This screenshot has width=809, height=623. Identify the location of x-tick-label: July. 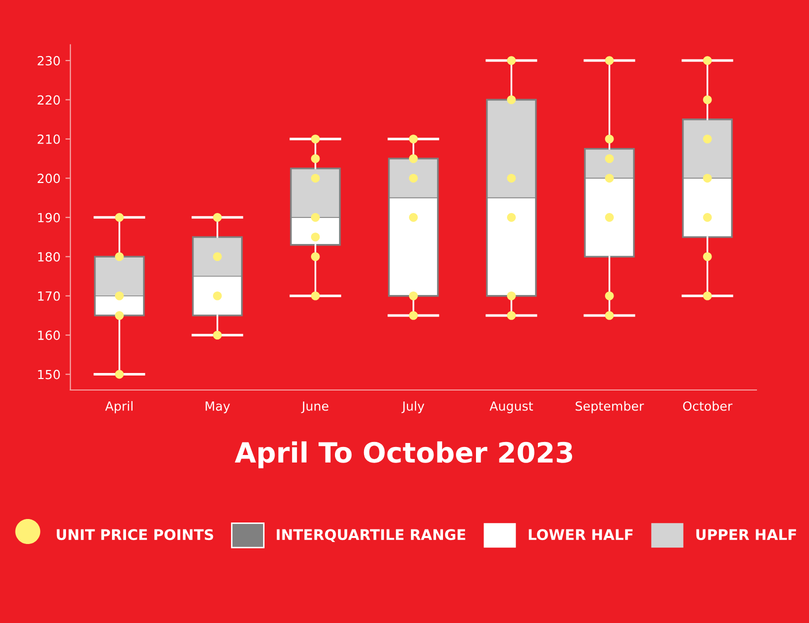
(413, 407).